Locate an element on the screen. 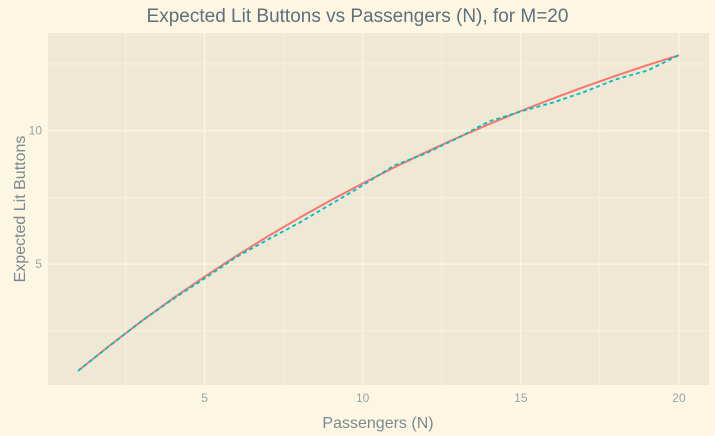 The width and height of the screenshot is (715, 436). x-axis-title: Passengers (N) is located at coordinates (377, 423).